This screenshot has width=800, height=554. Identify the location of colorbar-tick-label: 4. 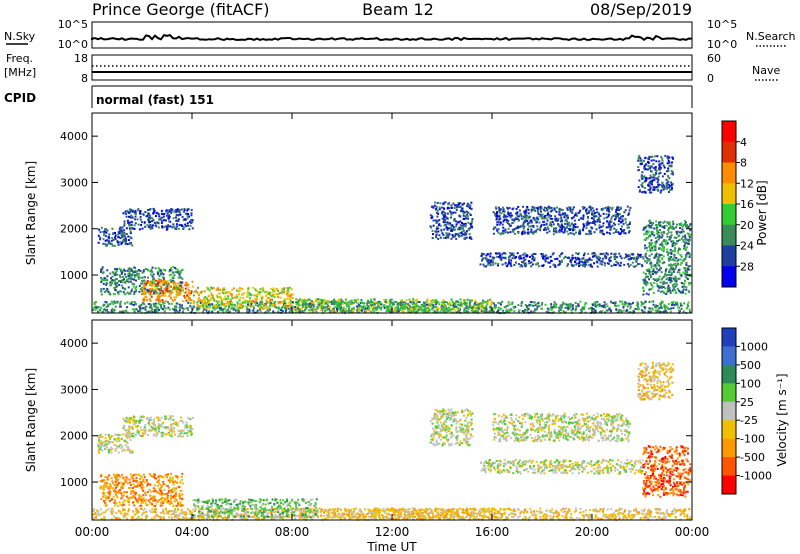
(743, 142).